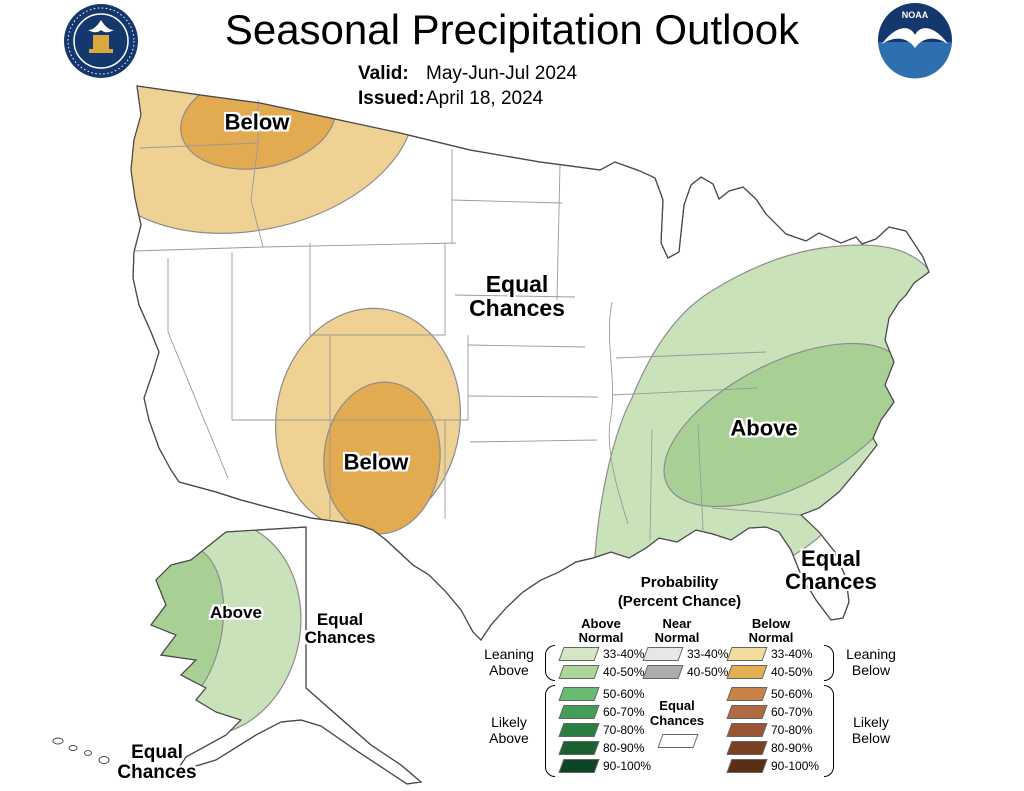  What do you see at coordinates (685, 654) in the screenshot?
I see `legend-row-near-33-40: 33-40%` at bounding box center [685, 654].